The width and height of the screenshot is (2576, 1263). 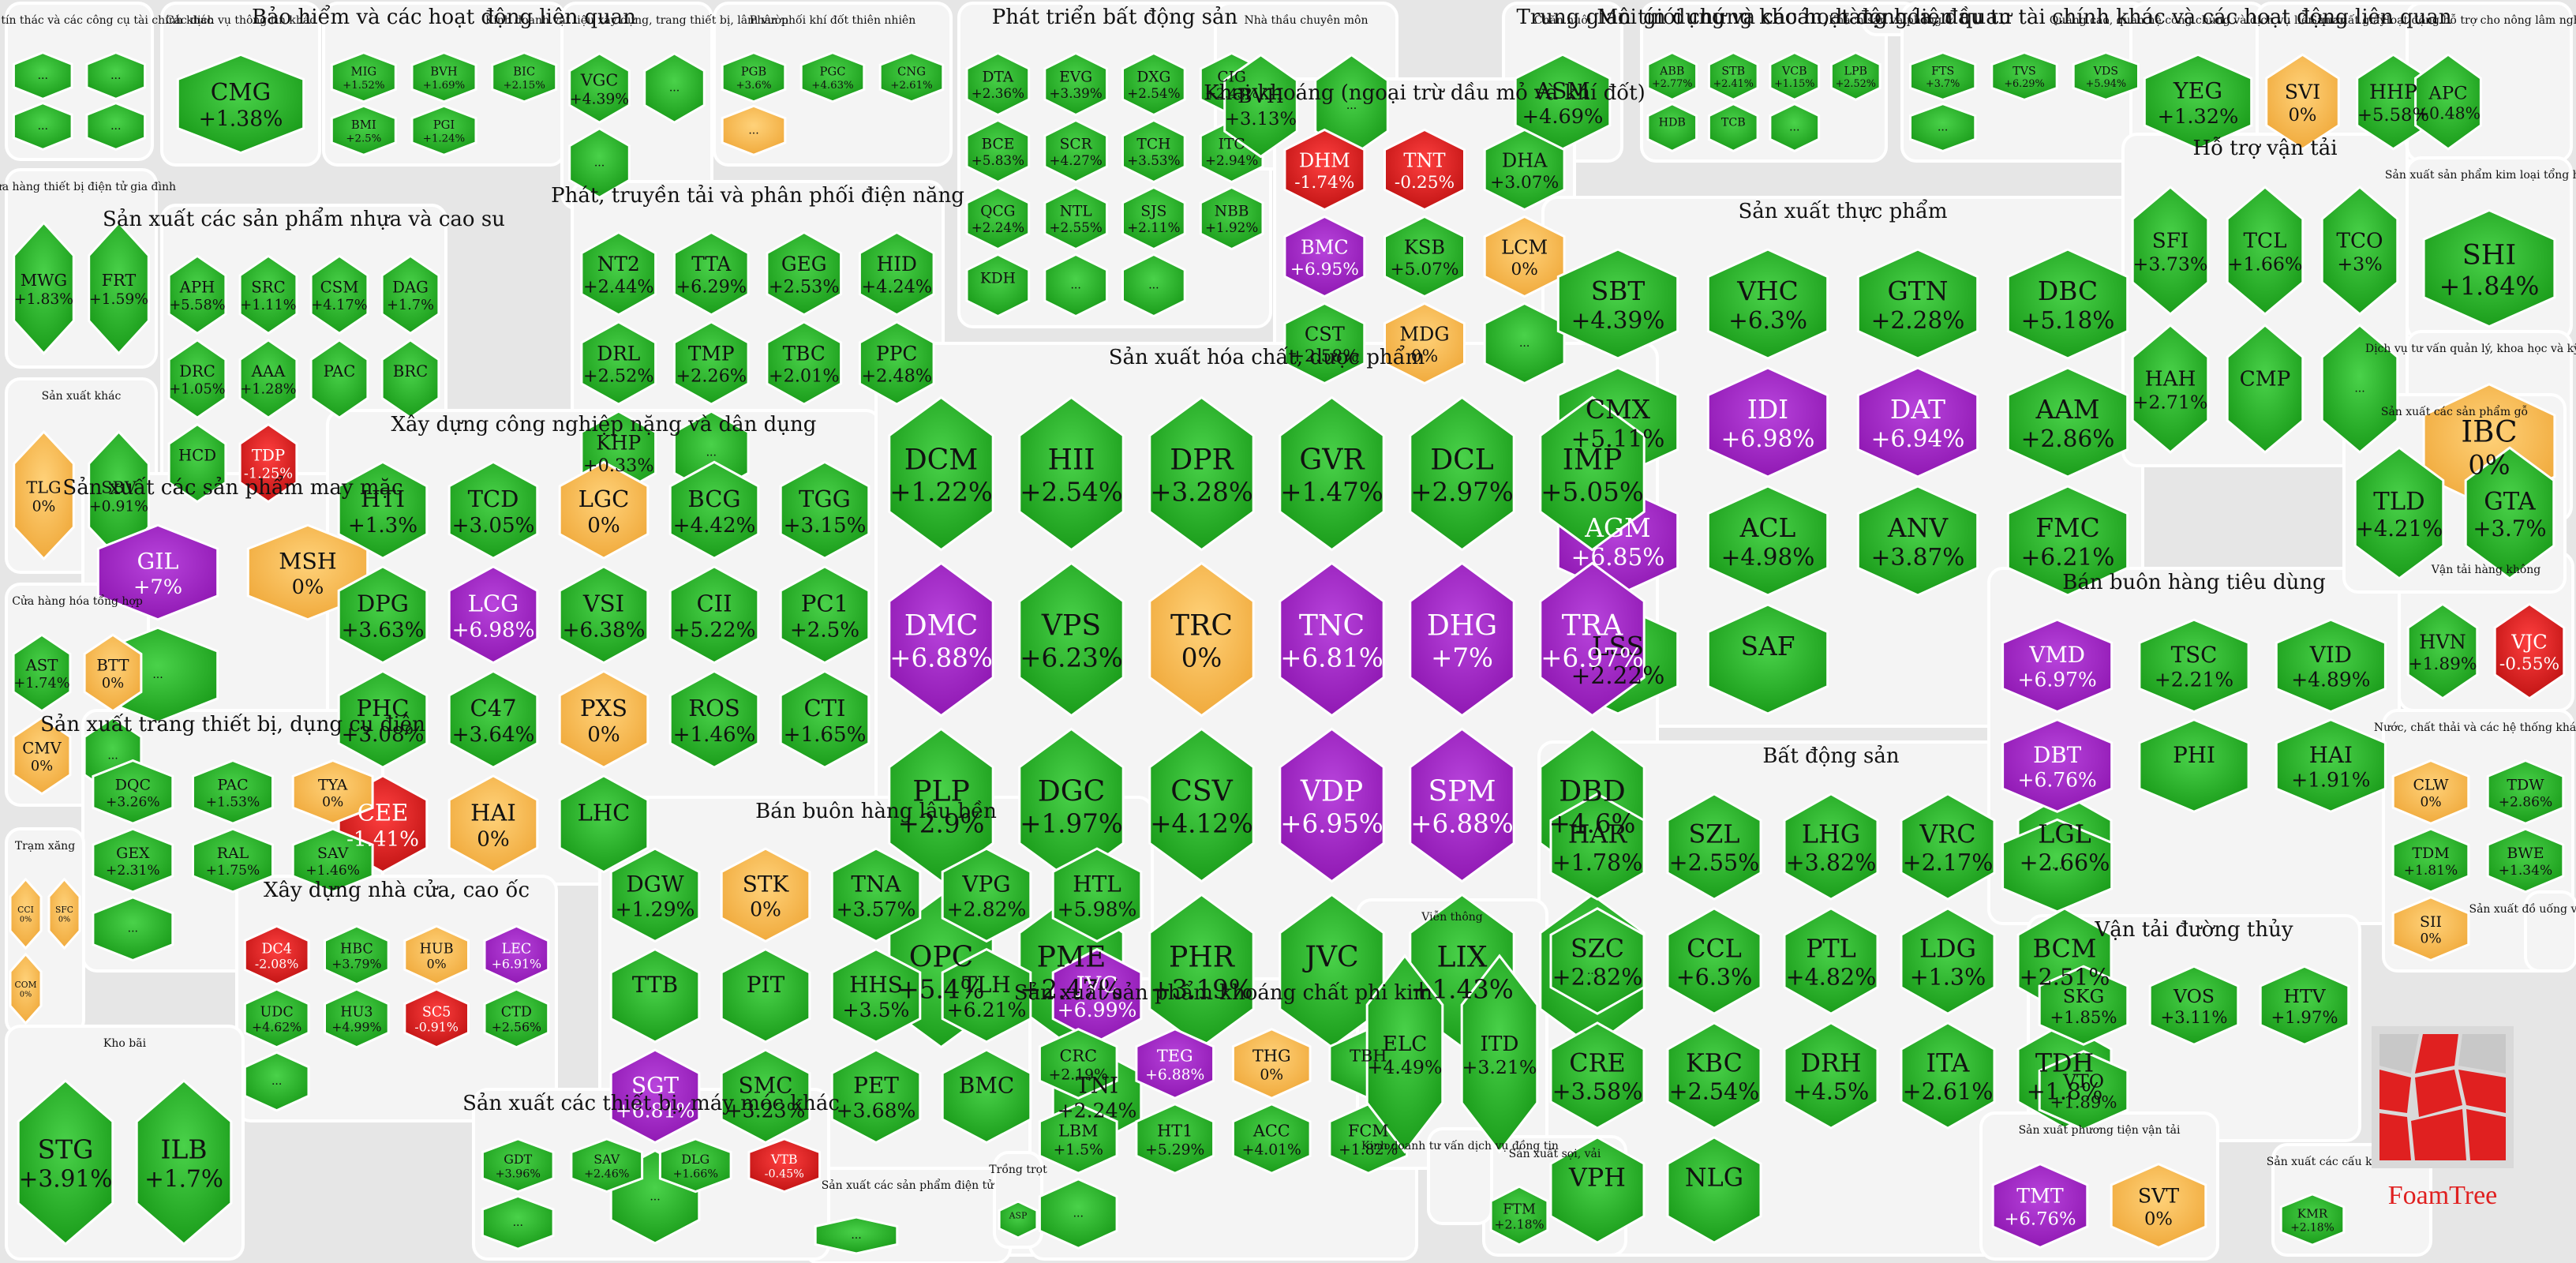 What do you see at coordinates (2067, 304) in the screenshot?
I see `stock-cell-dbc` at bounding box center [2067, 304].